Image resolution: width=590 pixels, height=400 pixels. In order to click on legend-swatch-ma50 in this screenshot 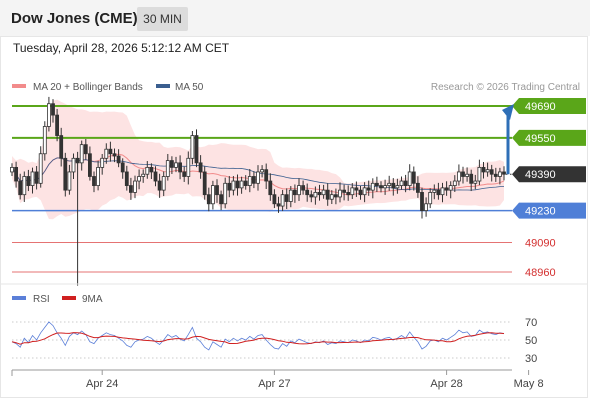, I will do `click(163, 86)`.